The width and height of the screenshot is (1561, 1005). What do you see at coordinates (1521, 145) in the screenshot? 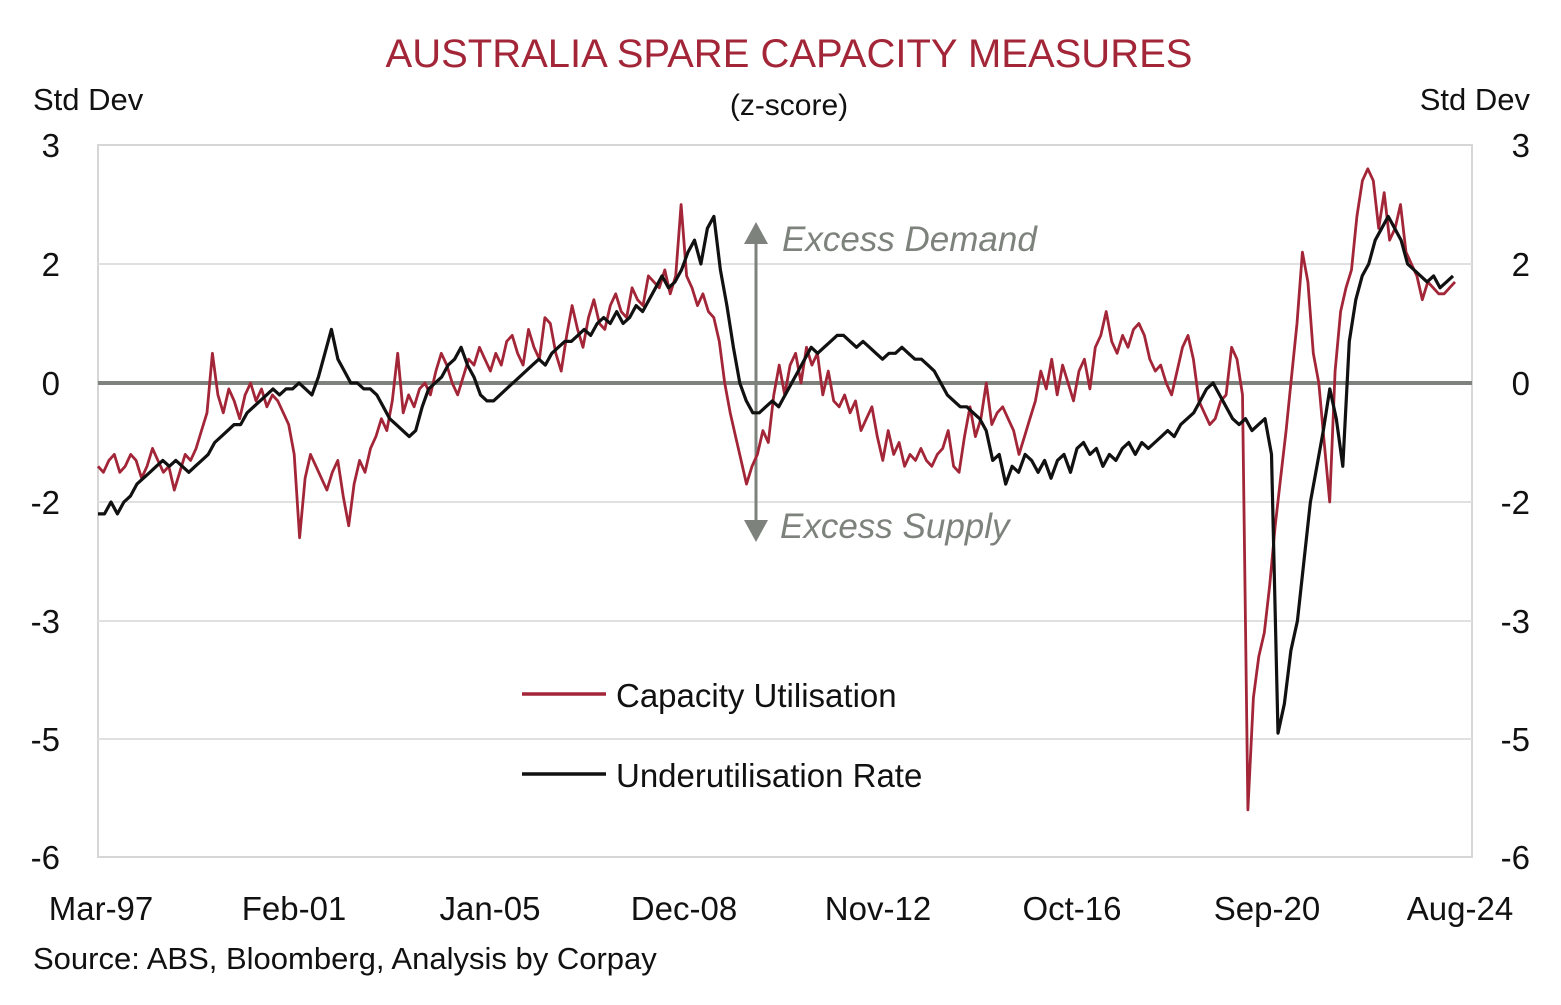
I see `y-tick-right: 3` at bounding box center [1521, 145].